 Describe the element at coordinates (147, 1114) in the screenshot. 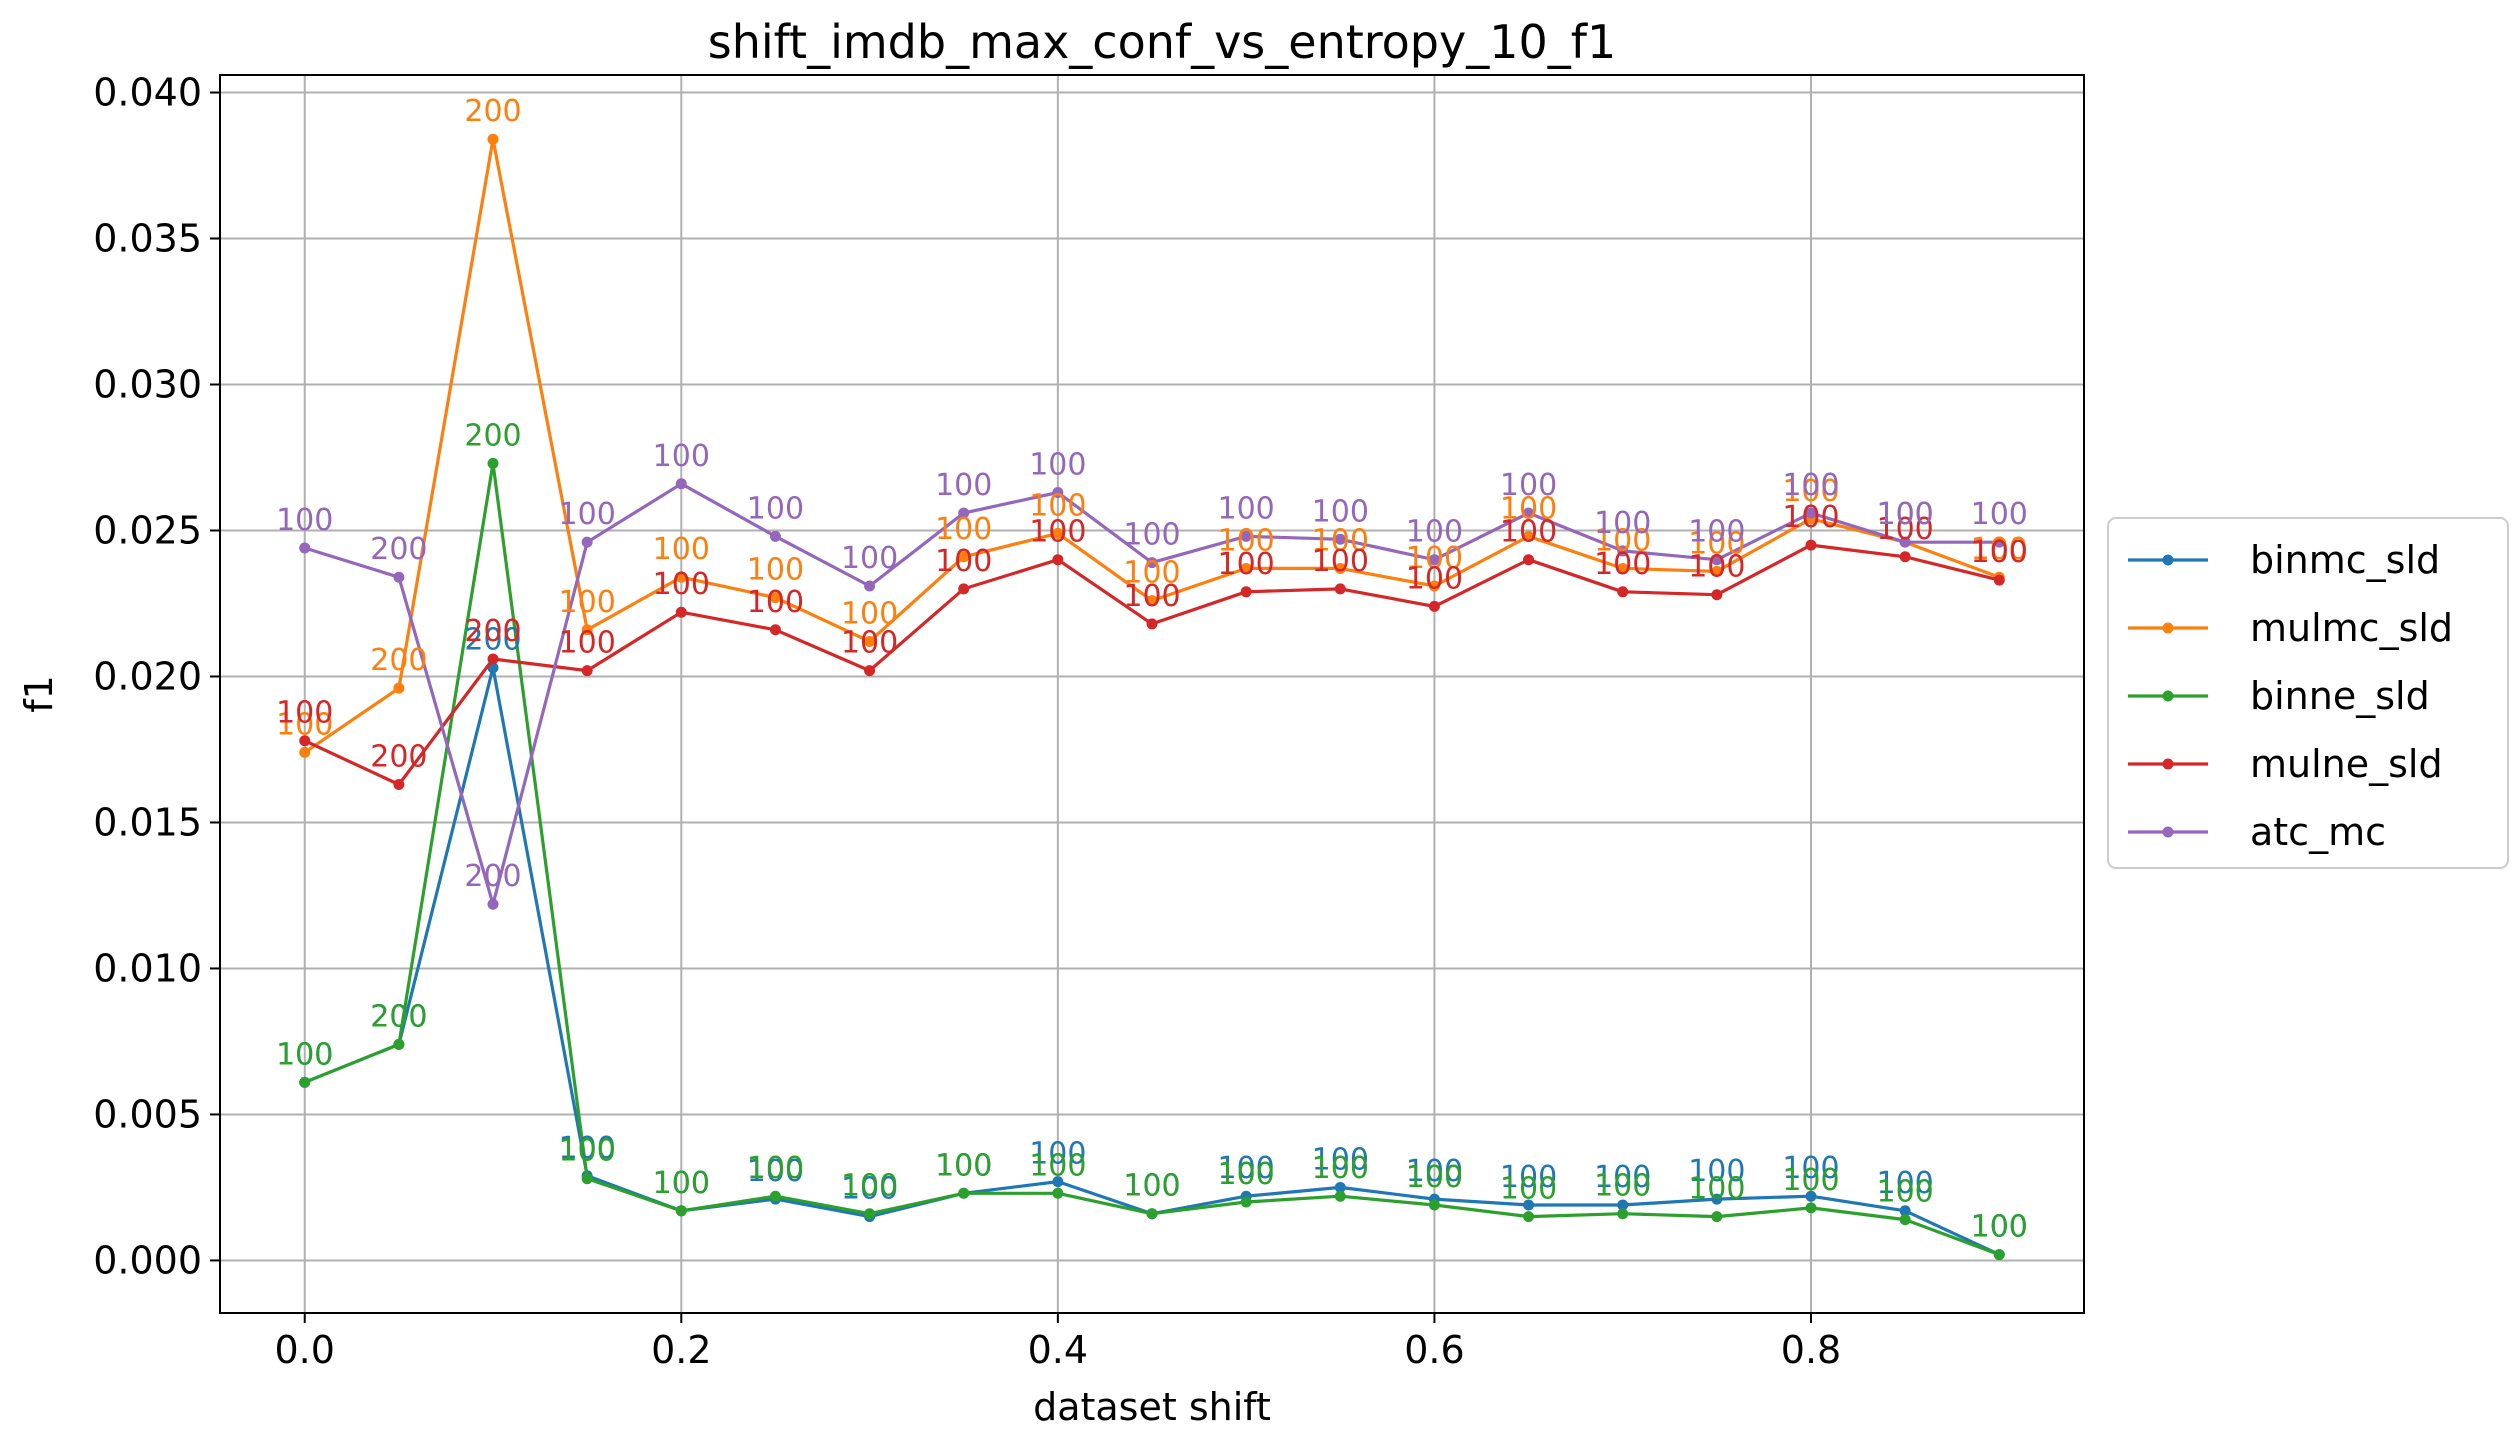

I see `y-tick-label: 0.005` at that location.